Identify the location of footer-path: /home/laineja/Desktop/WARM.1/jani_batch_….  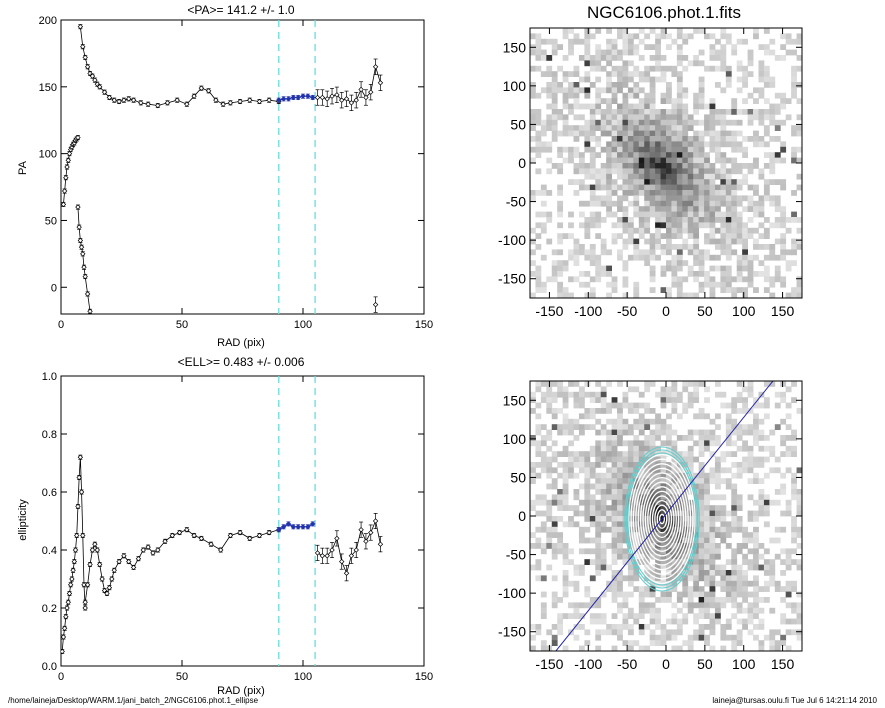
(133, 700).